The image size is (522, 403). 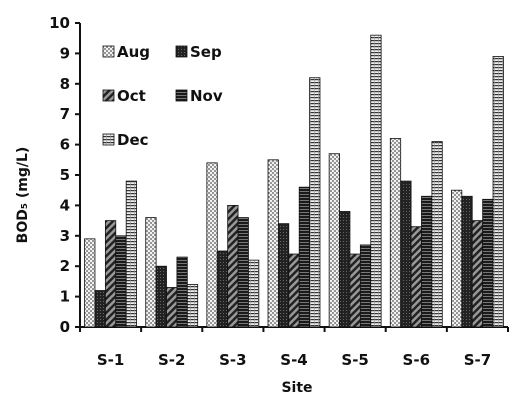 What do you see at coordinates (65, 114) in the screenshot?
I see `y-tick-label: 7` at bounding box center [65, 114].